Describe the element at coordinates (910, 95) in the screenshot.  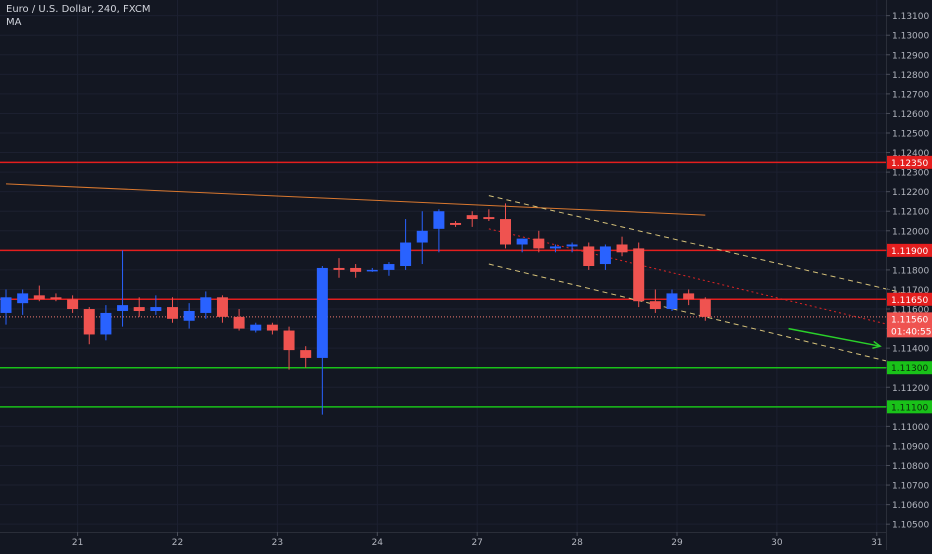
I see `price-tick-label: 1.12700` at that location.